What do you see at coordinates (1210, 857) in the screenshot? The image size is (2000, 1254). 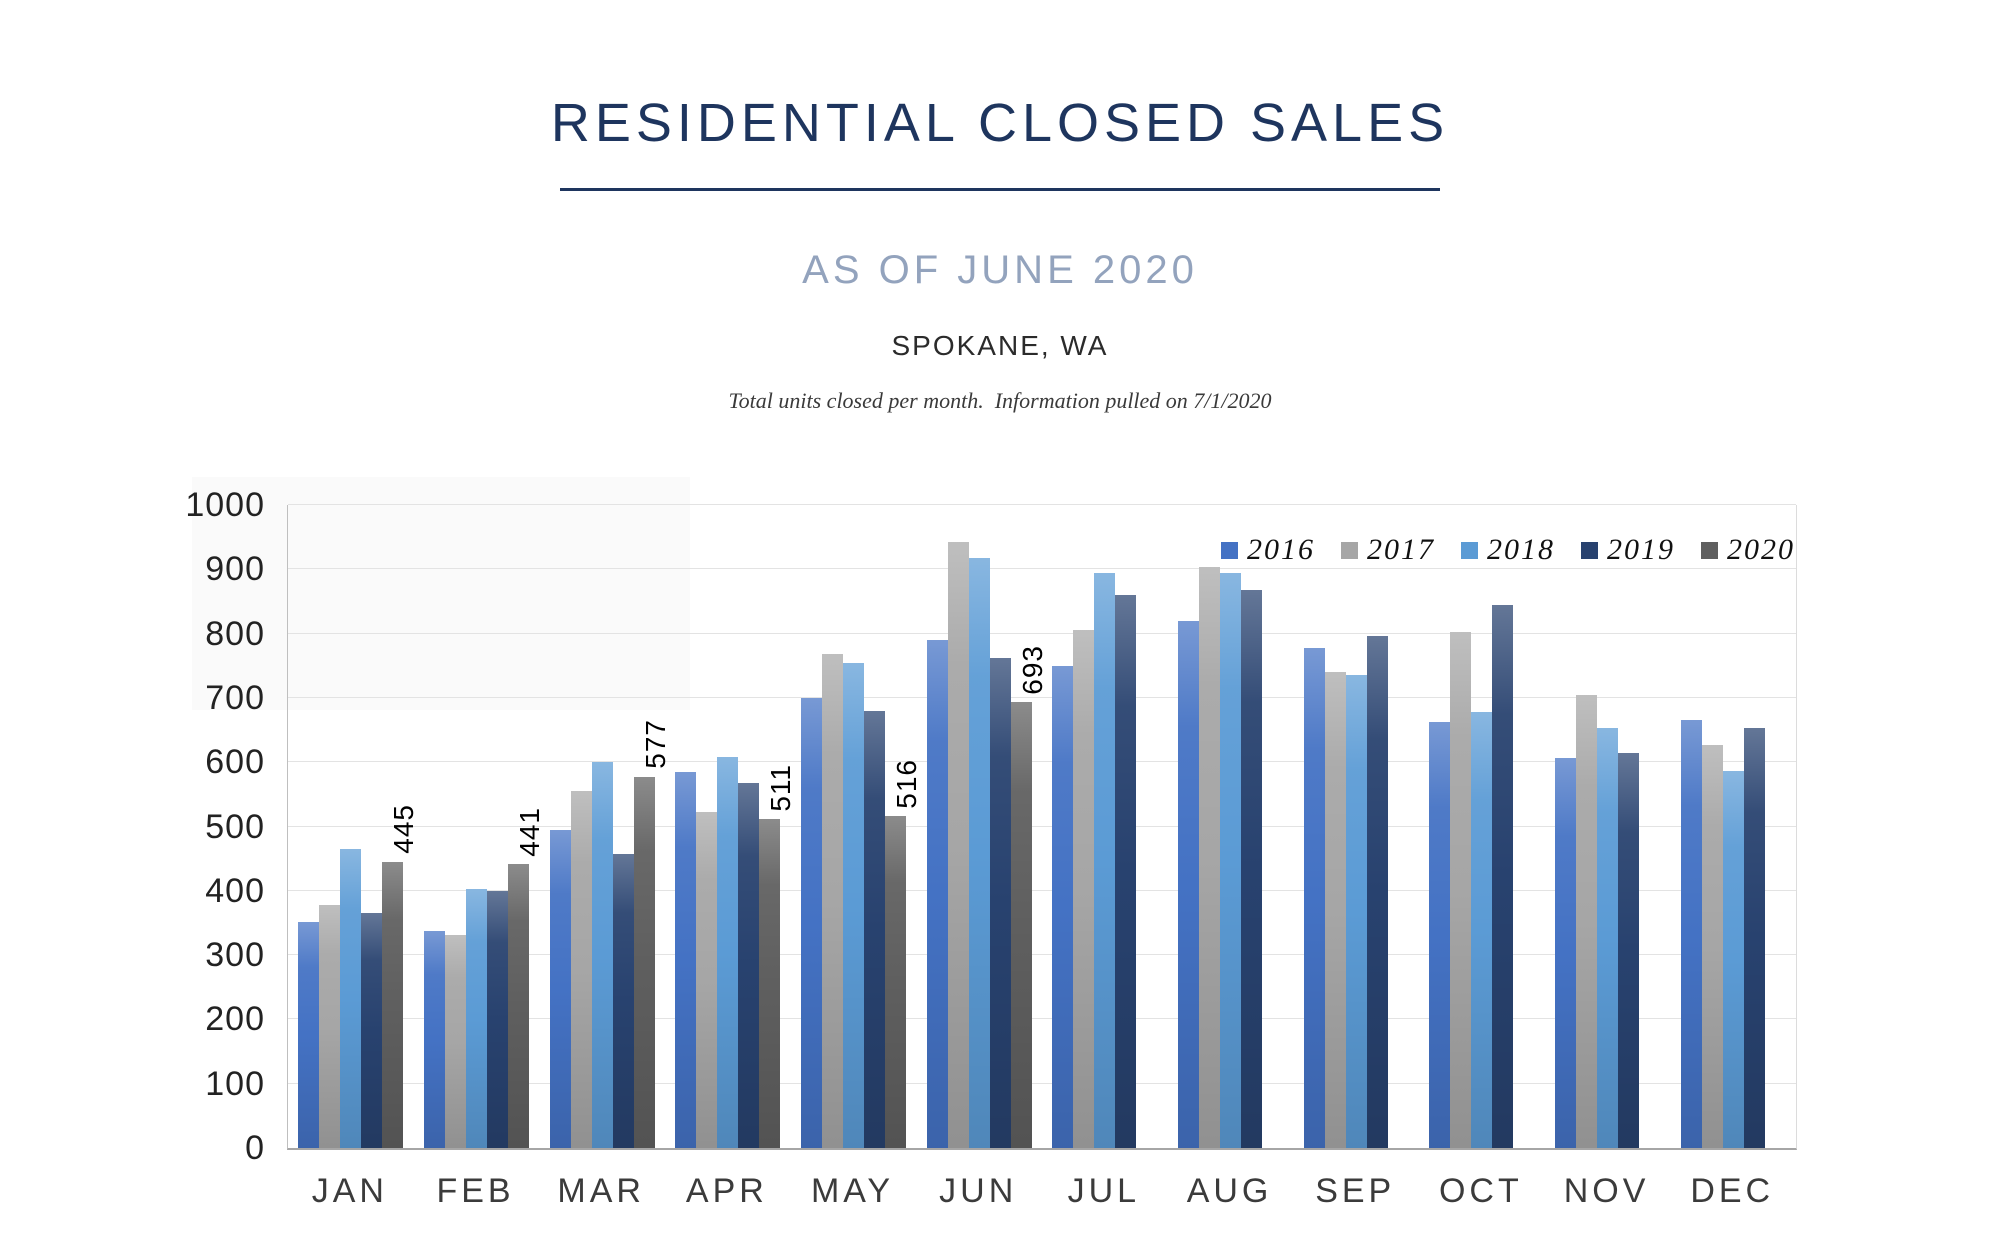 I see `bar-2017-aug` at bounding box center [1210, 857].